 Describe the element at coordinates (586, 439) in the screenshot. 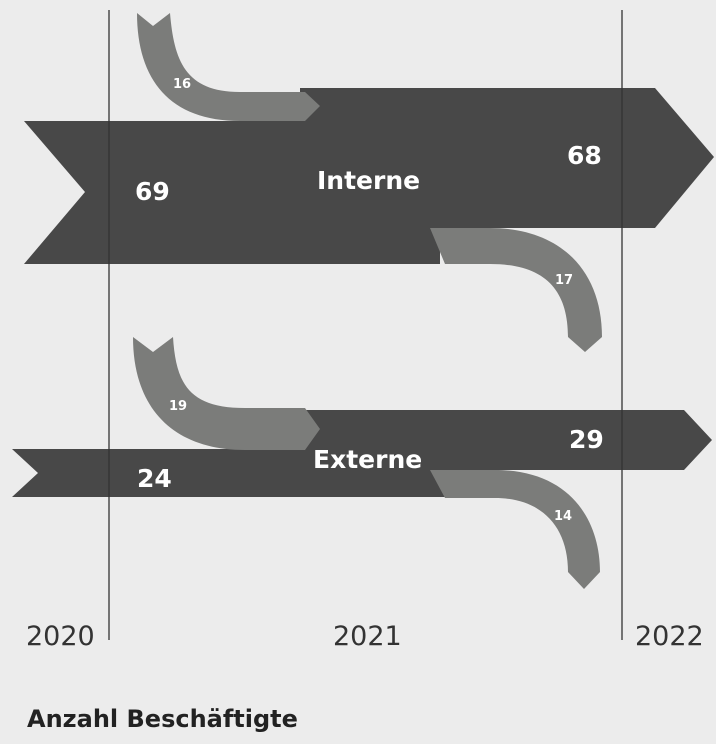

I see `externe-end-value: 29` at that location.